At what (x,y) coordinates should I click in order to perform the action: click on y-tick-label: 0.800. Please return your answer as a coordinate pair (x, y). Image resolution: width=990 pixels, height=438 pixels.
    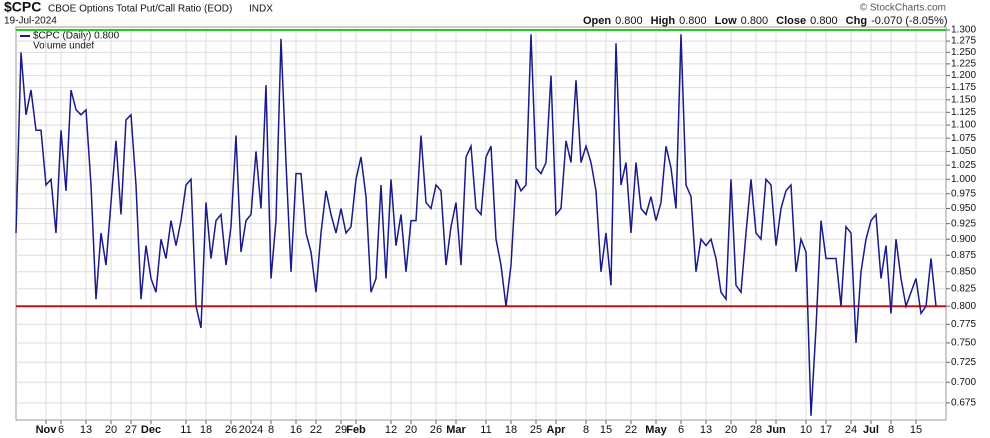
    Looking at the image, I should click on (963, 306).